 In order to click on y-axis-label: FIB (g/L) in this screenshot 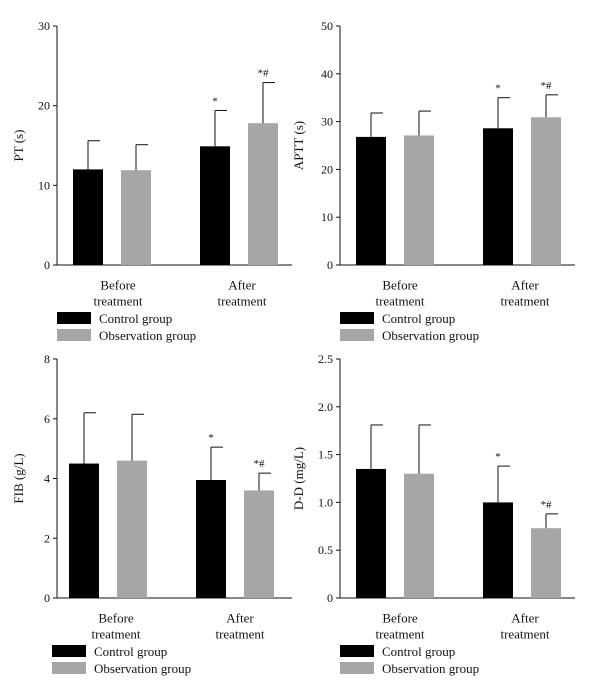, I will do `click(18, 478)`.